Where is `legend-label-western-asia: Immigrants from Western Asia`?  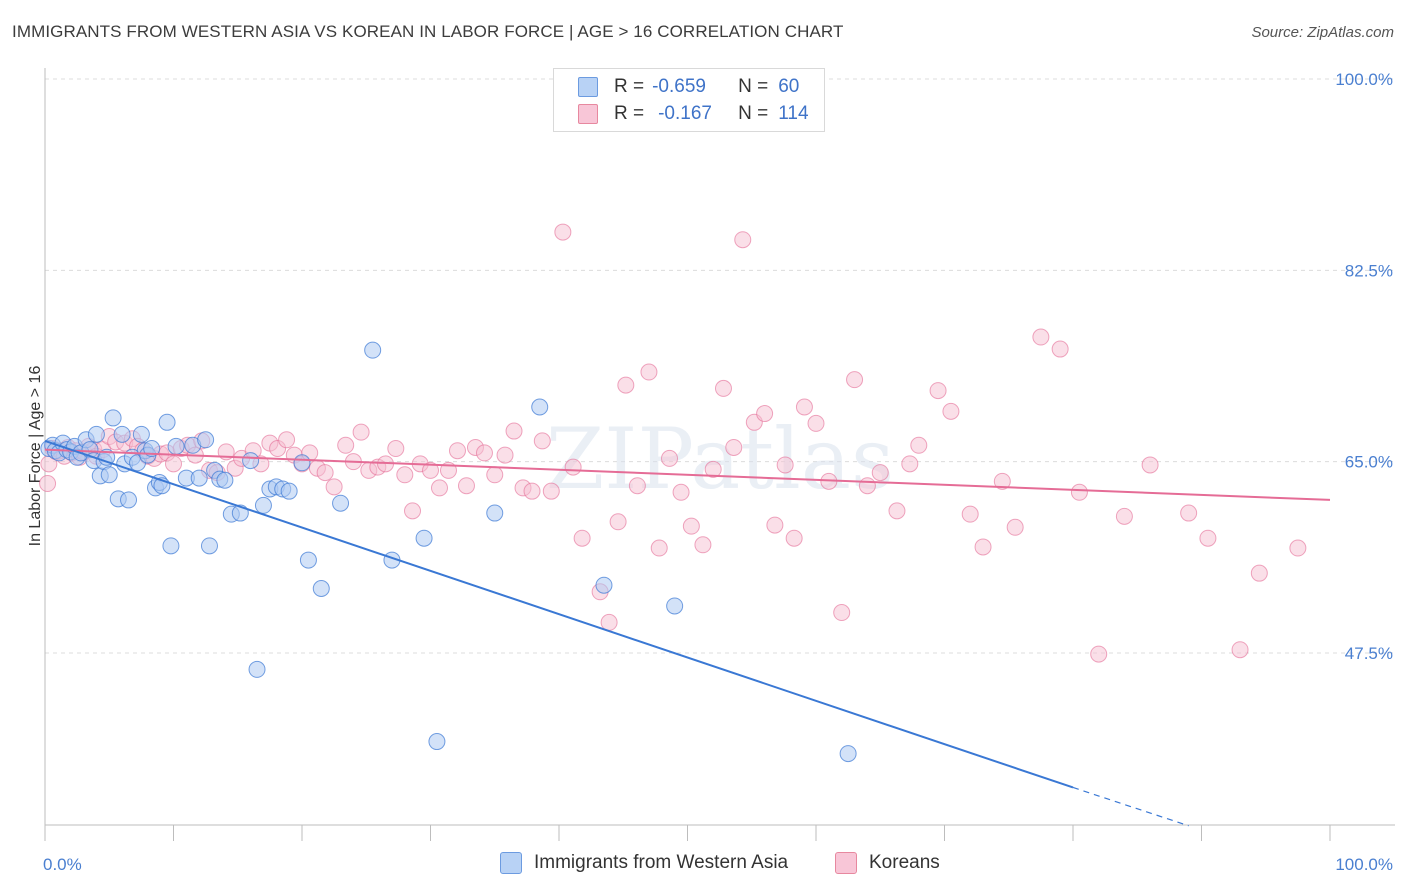
legend-label-western-asia: Immigrants from Western Asia is located at coordinates (661, 862).